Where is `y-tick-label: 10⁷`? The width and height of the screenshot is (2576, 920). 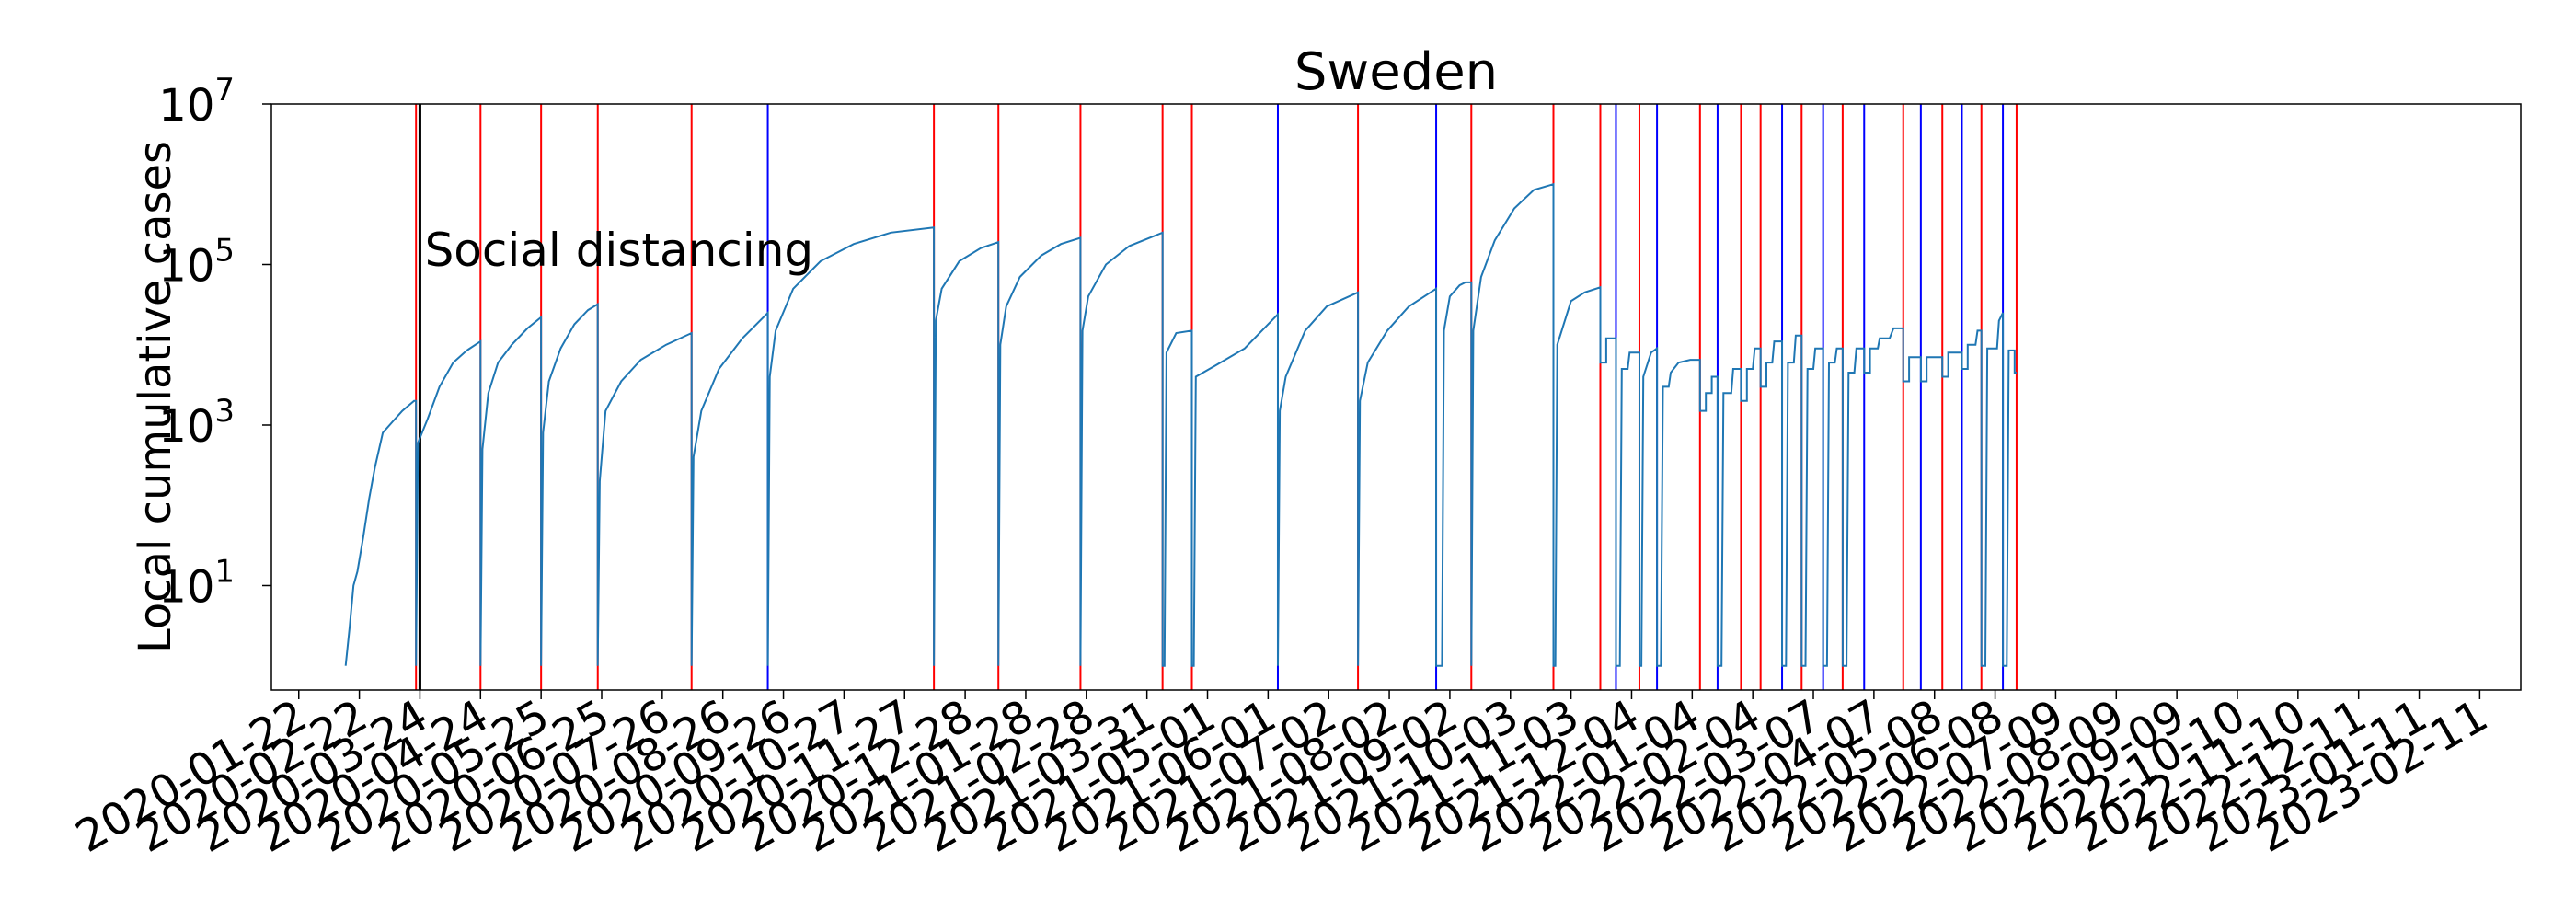 y-tick-label: 10⁷ is located at coordinates (196, 102).